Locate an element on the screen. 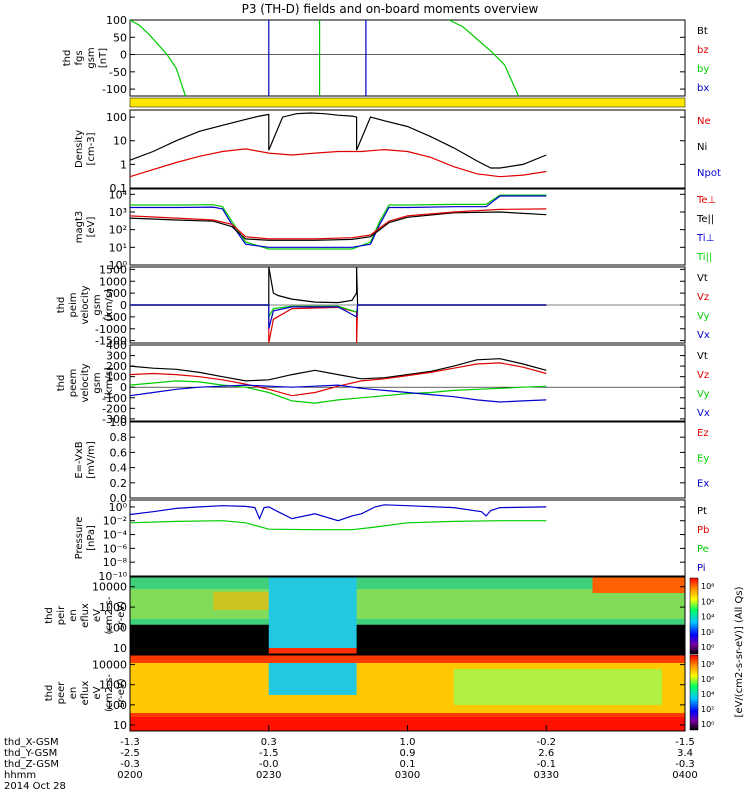 The width and height of the screenshot is (750, 800). series-Ne is located at coordinates (338, 163).